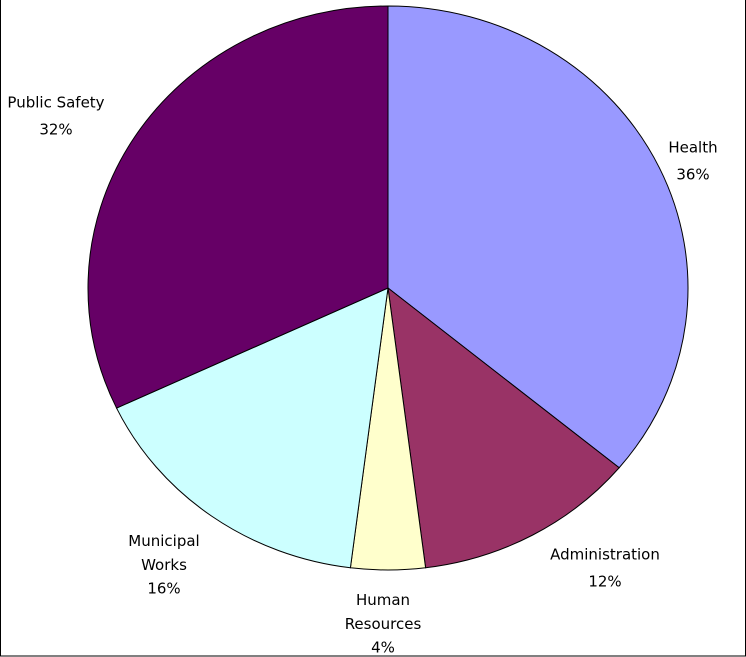  What do you see at coordinates (383, 648) in the screenshot?
I see `slice-label-value: 4%` at bounding box center [383, 648].